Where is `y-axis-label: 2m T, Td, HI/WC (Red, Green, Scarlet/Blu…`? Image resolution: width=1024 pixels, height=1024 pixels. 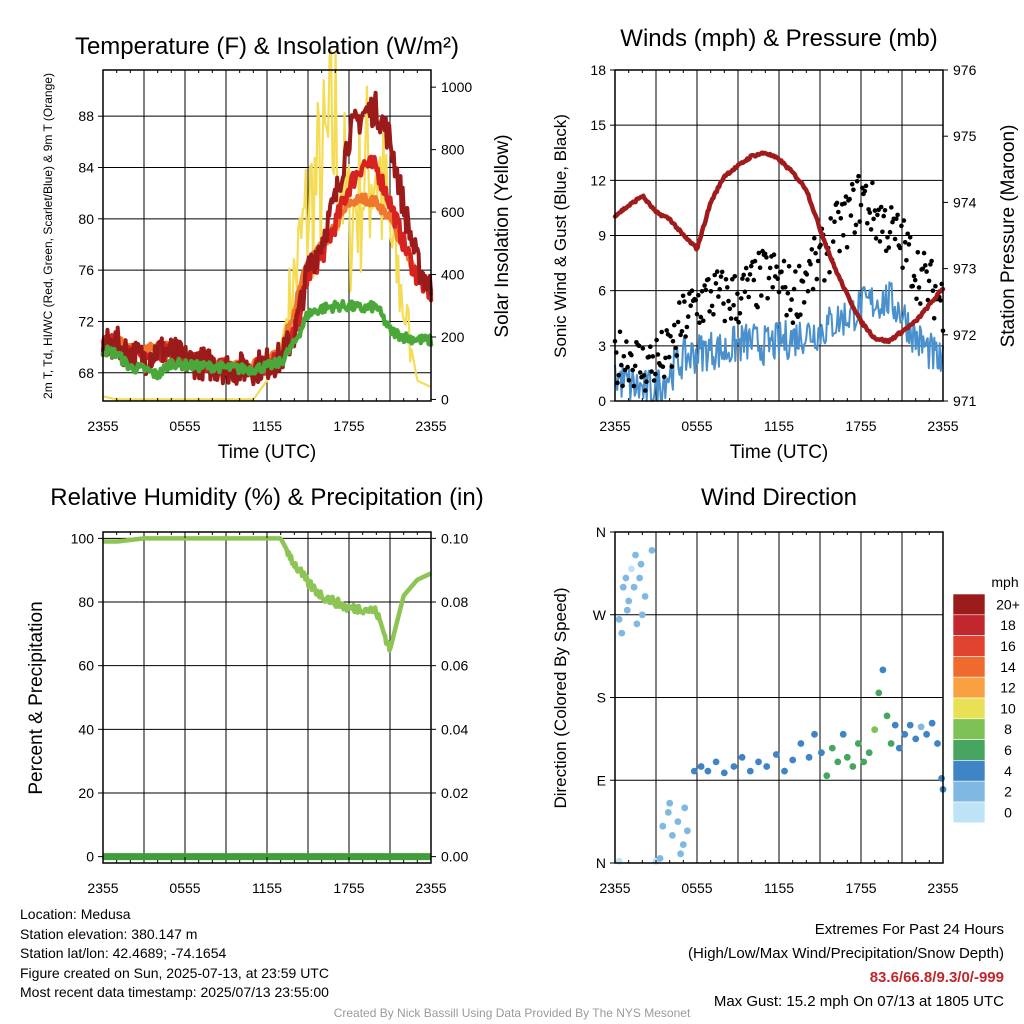
y-axis-label: 2m T, Td, HI/WC (Red, Green, Scarlet/Blu… is located at coordinates (48, 236).